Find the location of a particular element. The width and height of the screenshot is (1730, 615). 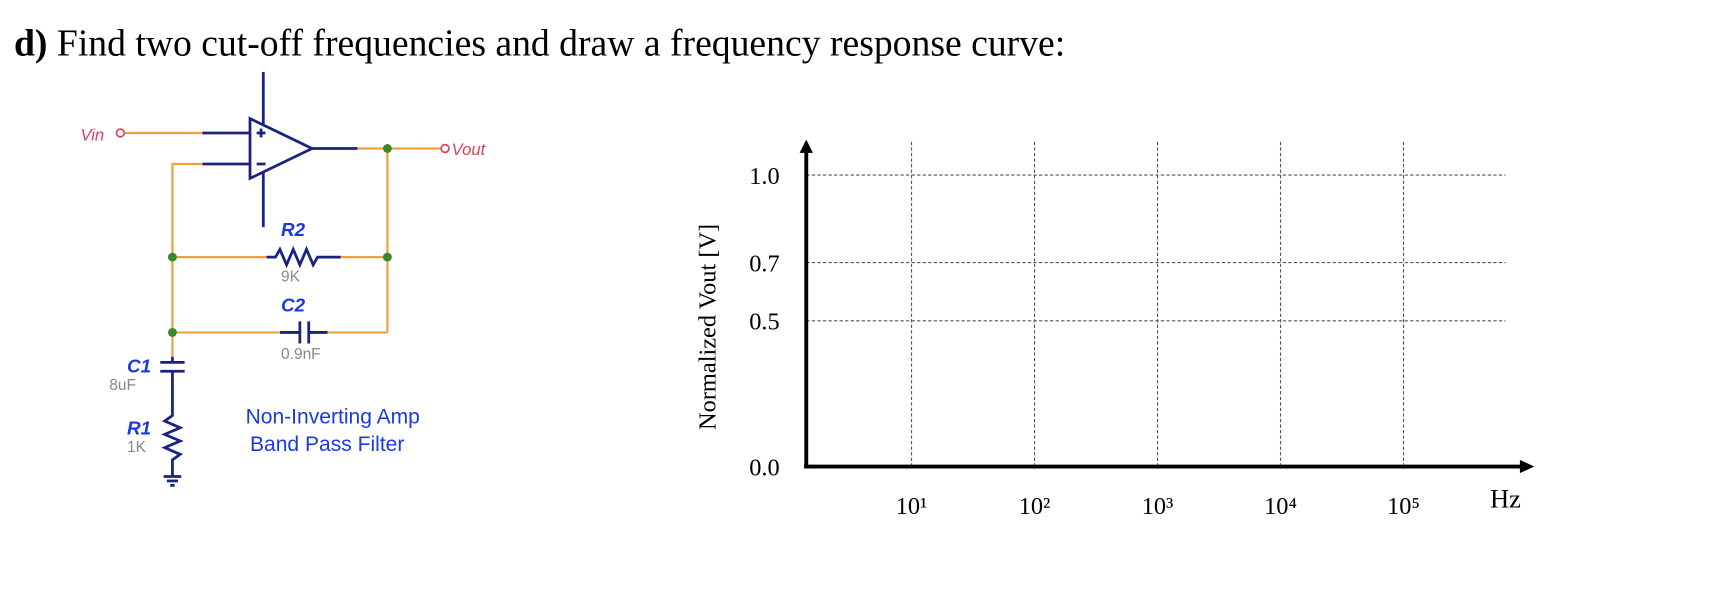

x-tick-label: 10³ is located at coordinates (1158, 506).